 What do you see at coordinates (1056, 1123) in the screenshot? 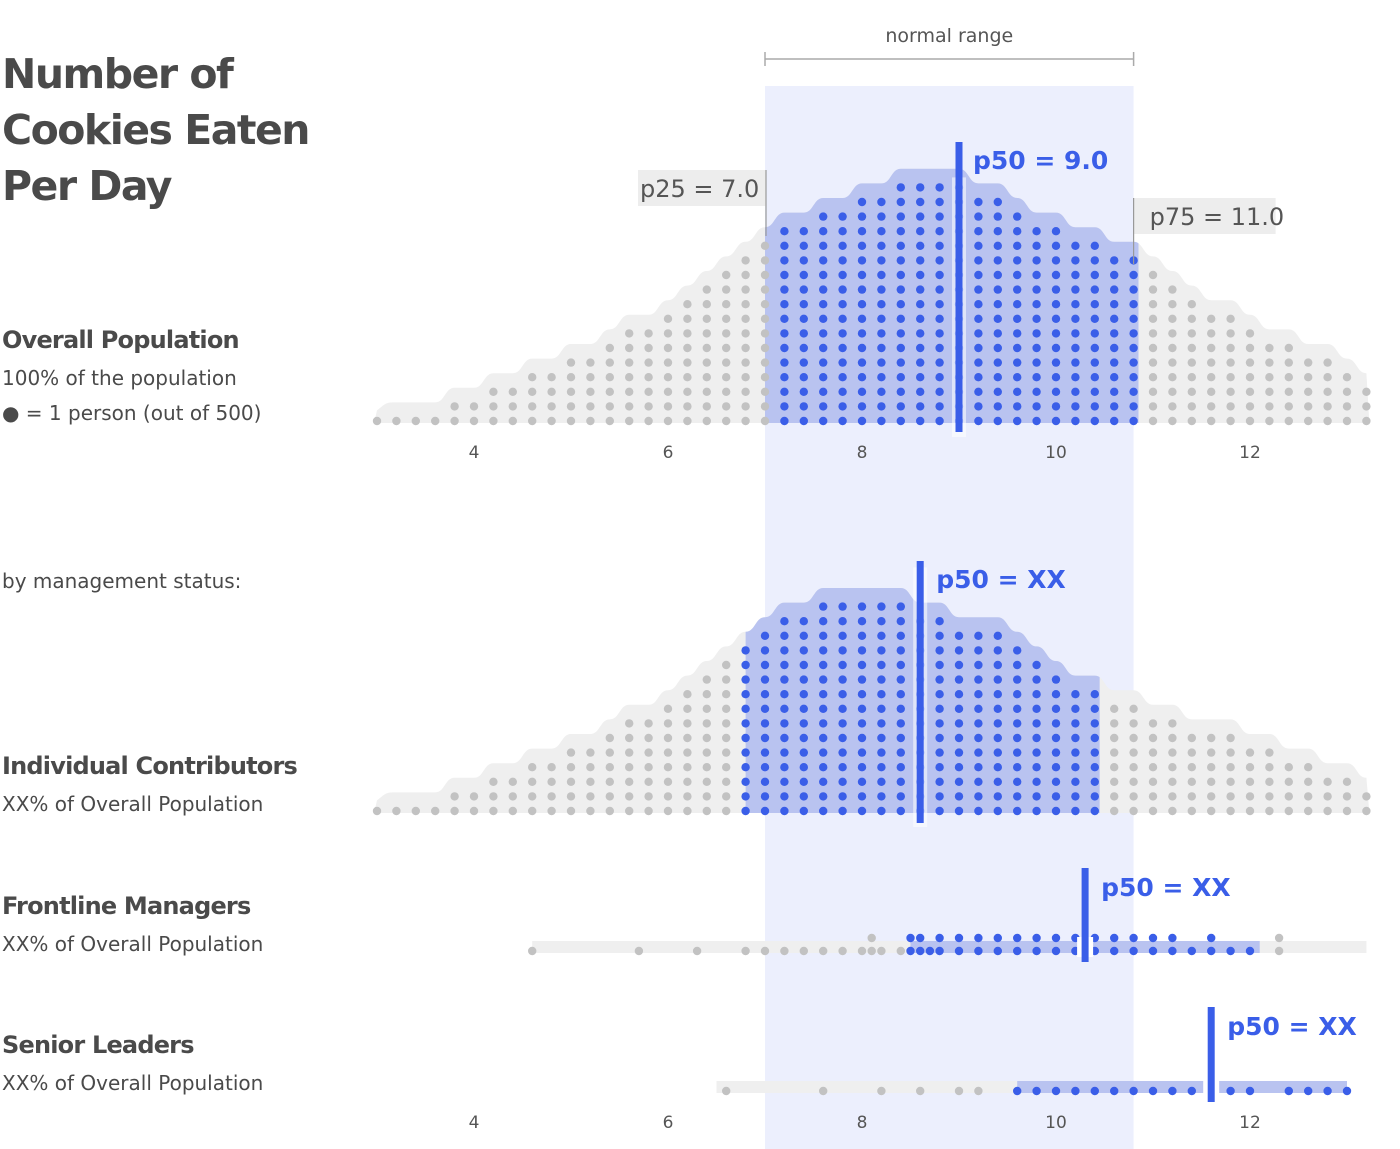
I see `x-axis-bottom-tick-10: 10` at bounding box center [1056, 1123].